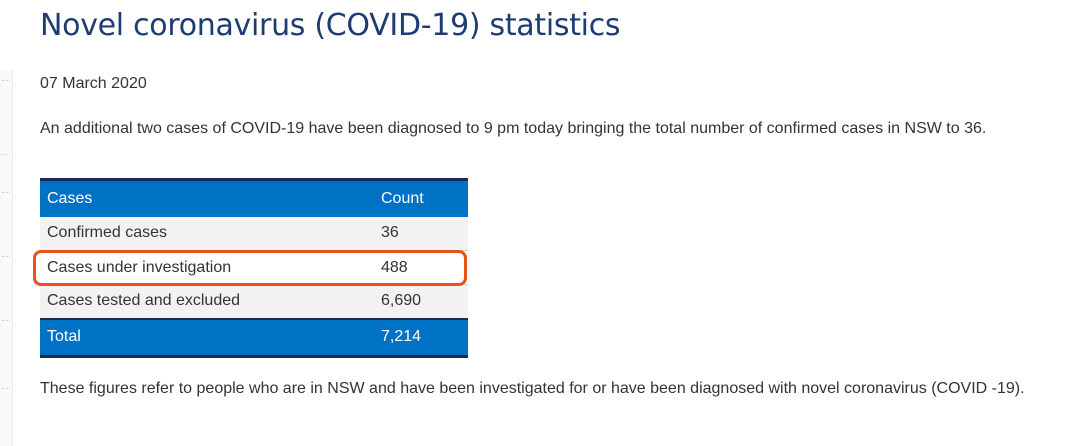  I want to click on row-count: 6,690, so click(401, 301).